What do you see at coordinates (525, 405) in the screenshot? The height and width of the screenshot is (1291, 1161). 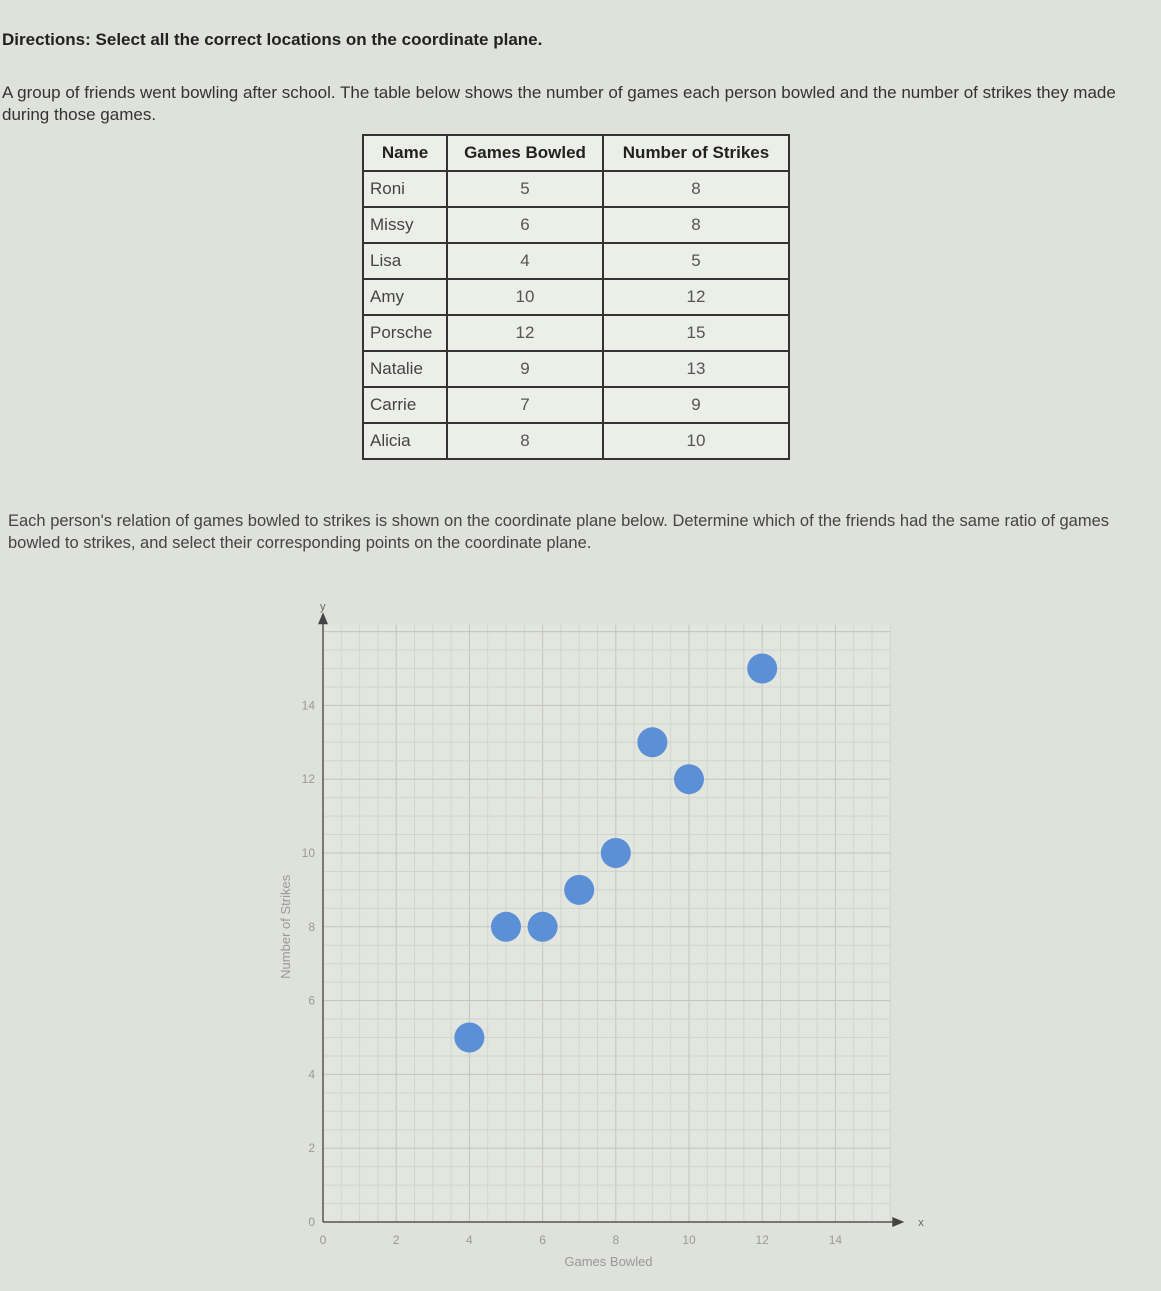 I see `cell-games: 7` at bounding box center [525, 405].